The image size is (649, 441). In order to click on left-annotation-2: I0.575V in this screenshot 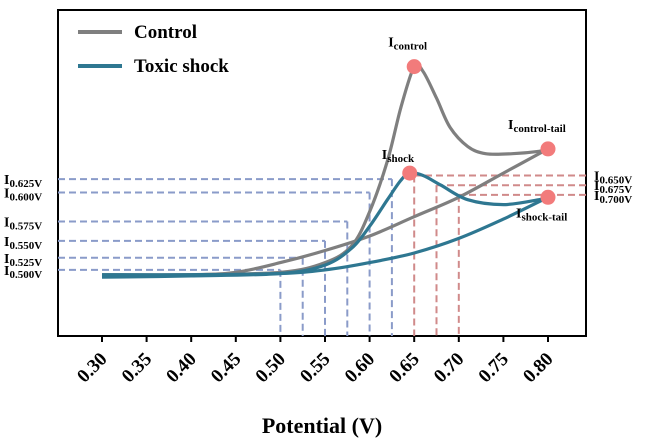, I will do `click(23, 224)`.